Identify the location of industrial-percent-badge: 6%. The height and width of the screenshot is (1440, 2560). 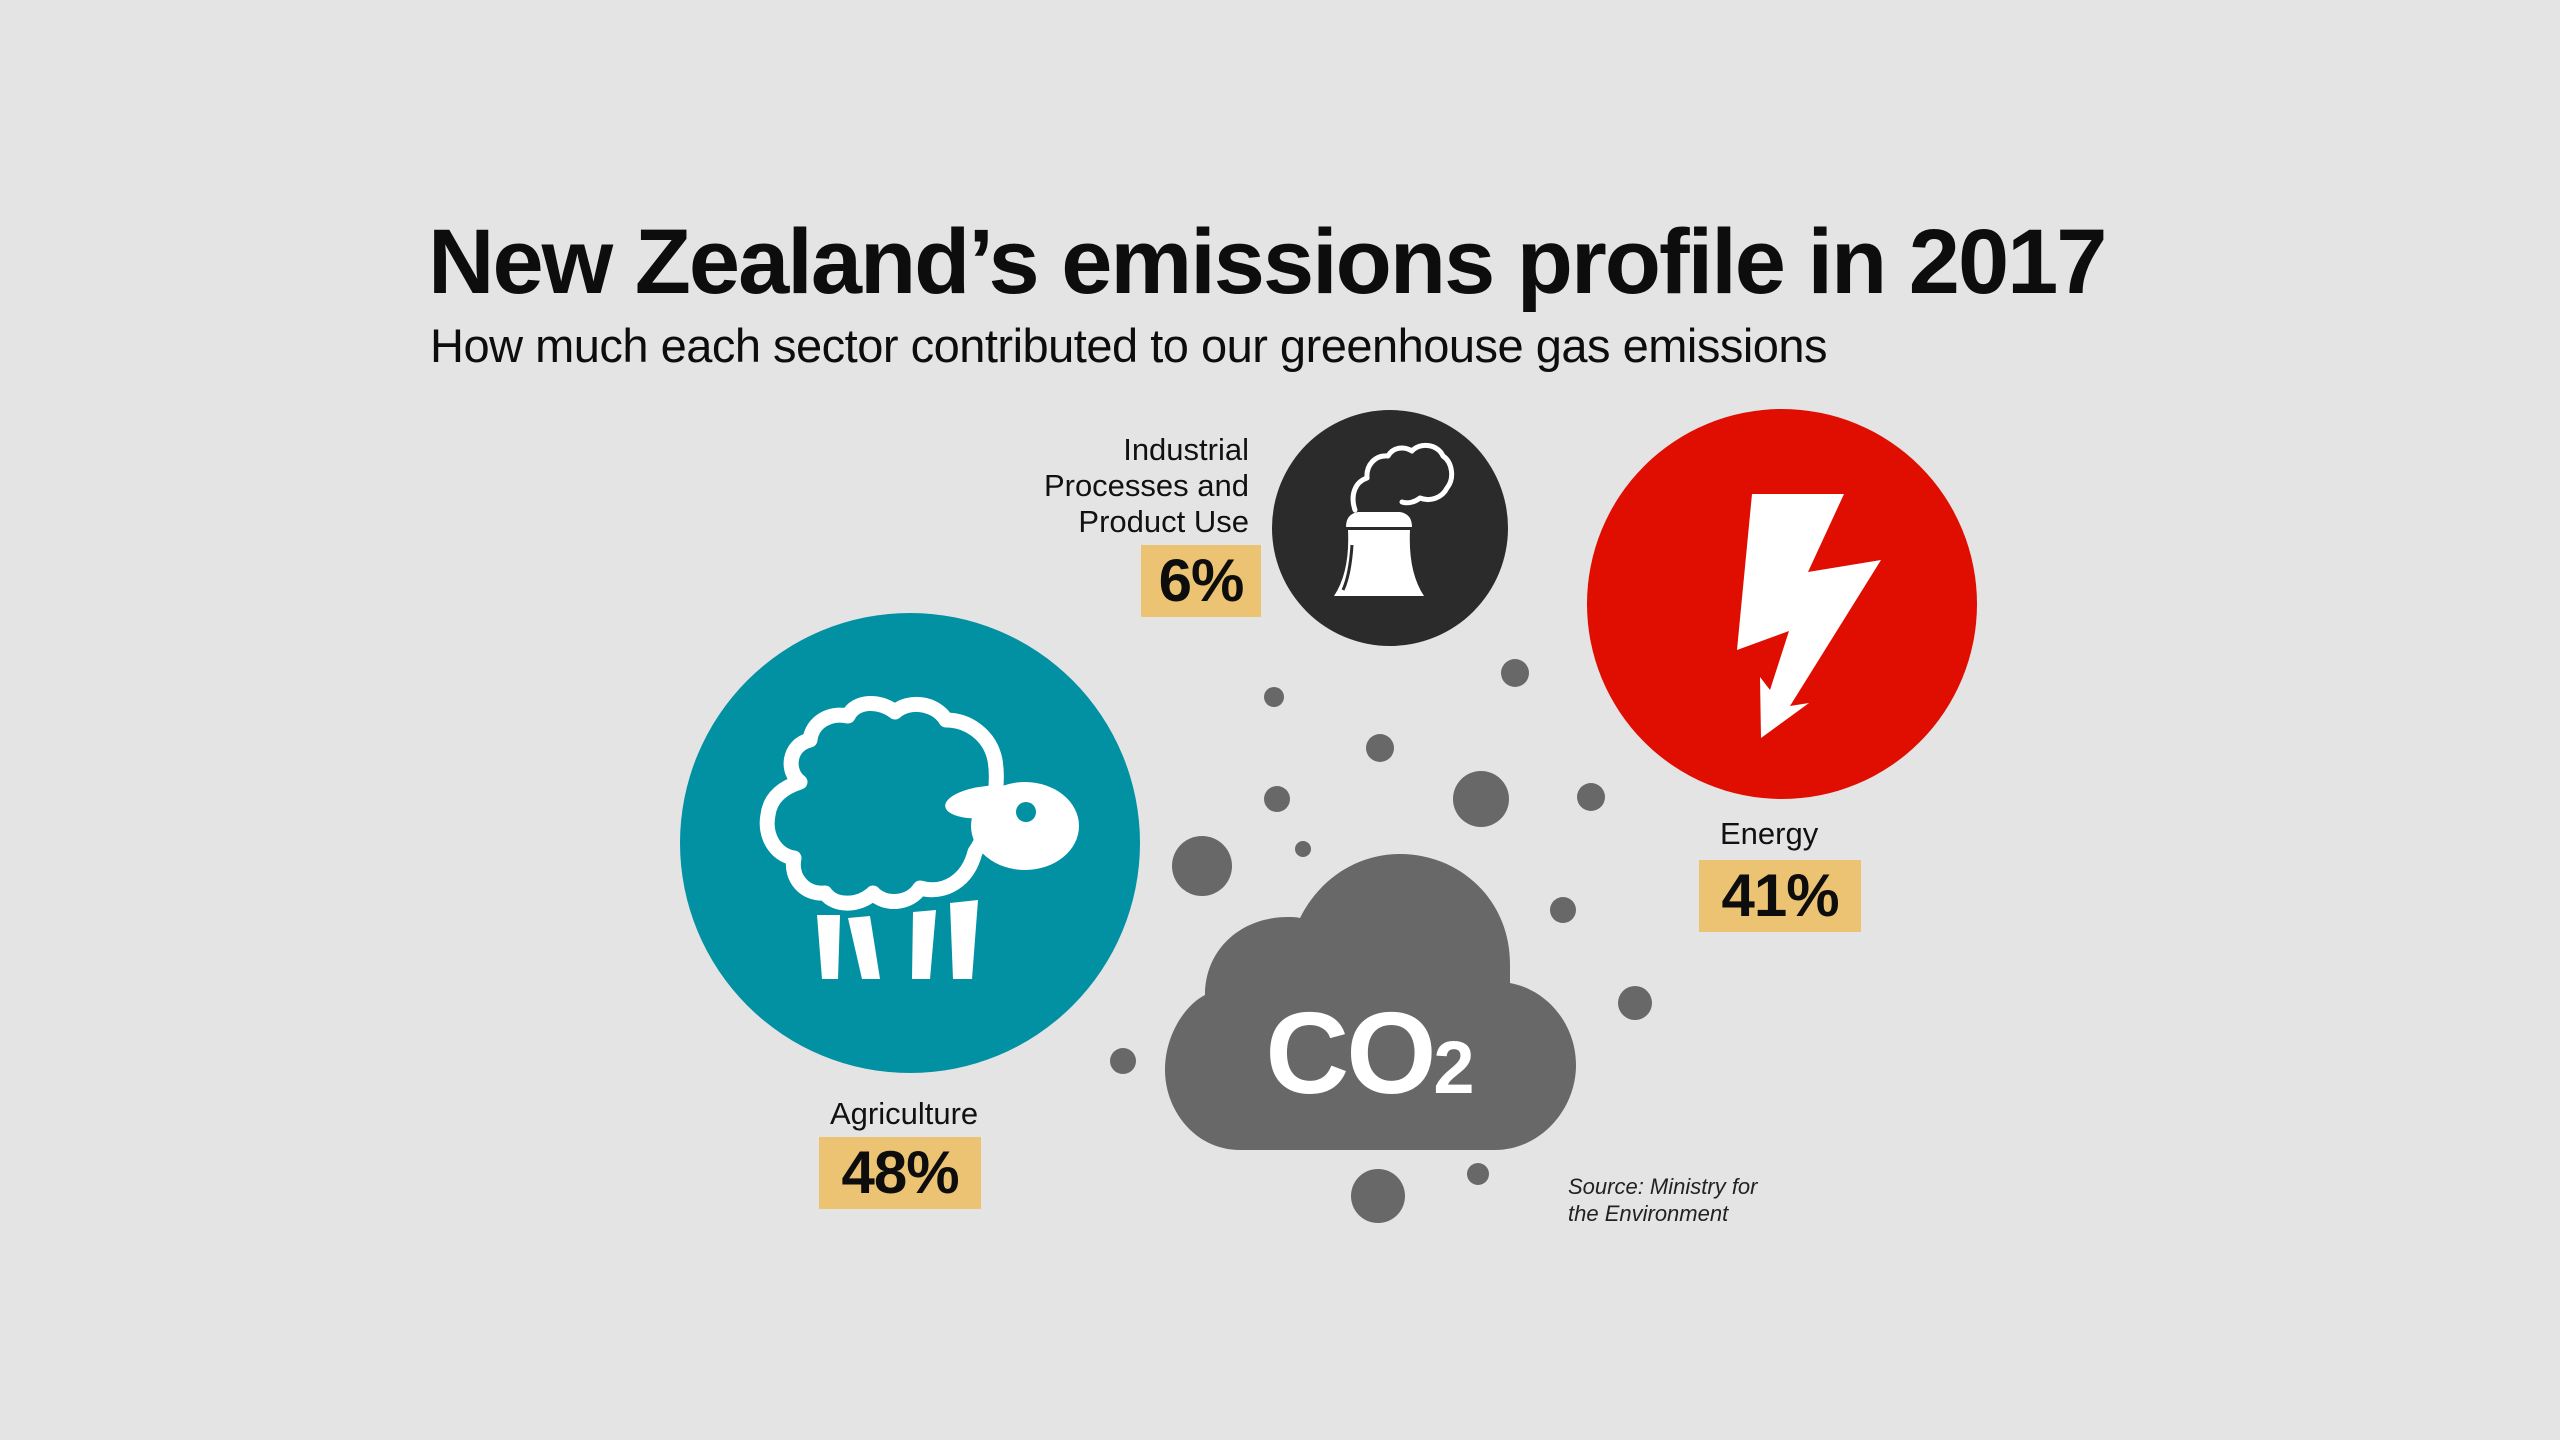
(1201, 581).